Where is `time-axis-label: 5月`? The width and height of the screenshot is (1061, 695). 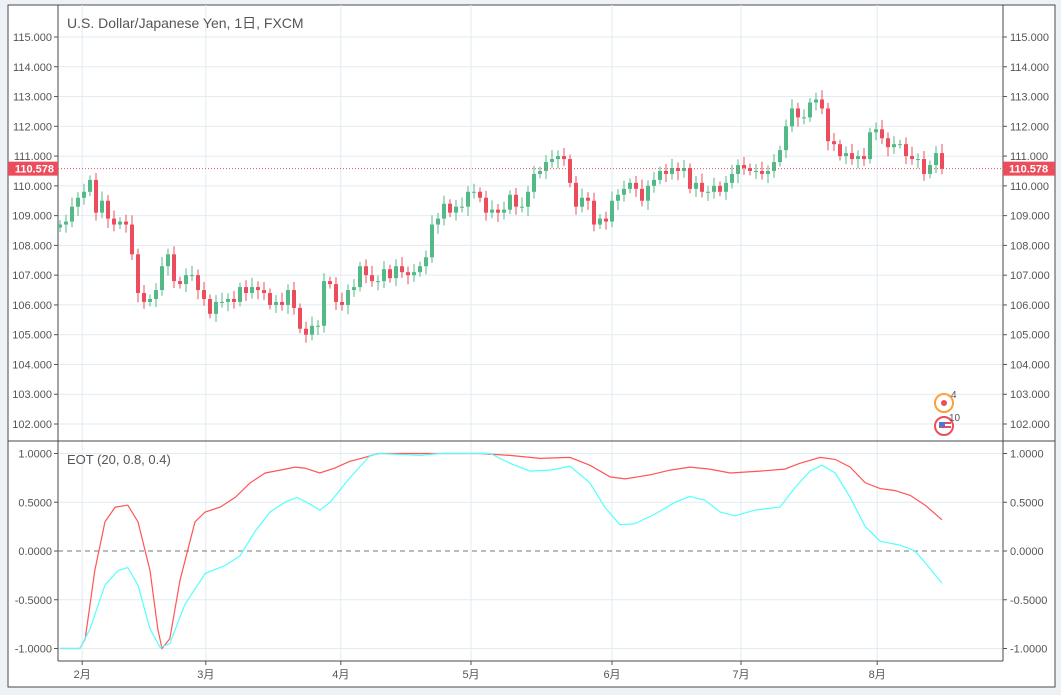 time-axis-label: 5月 is located at coordinates (470, 675).